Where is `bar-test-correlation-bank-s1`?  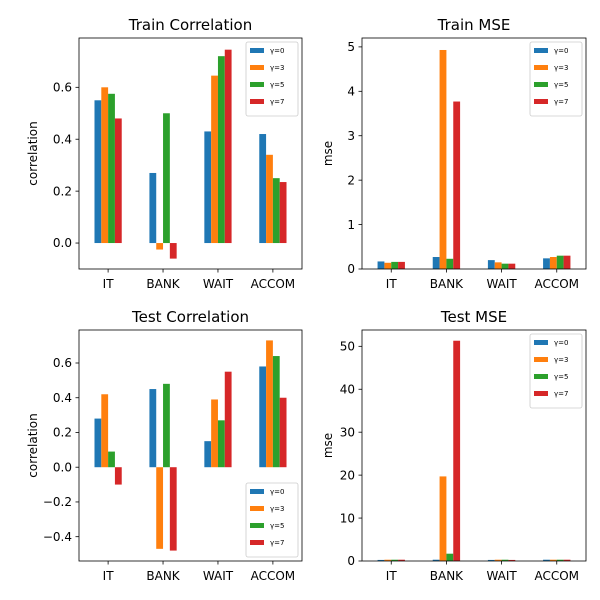 bar-test-correlation-bank-s1 is located at coordinates (160, 508).